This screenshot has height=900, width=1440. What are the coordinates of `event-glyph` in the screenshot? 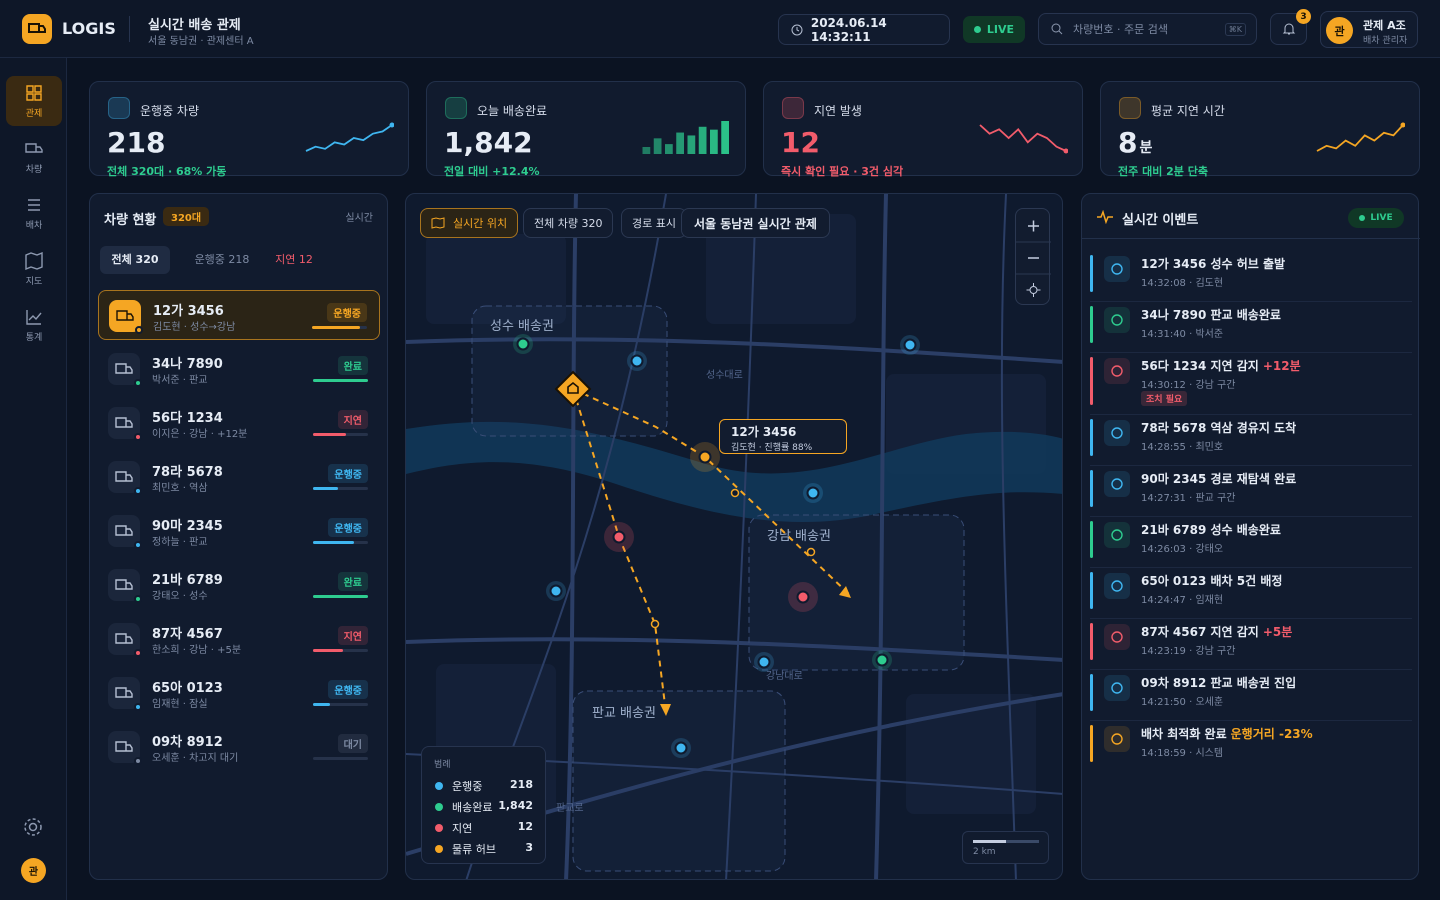 It's located at (1117, 269).